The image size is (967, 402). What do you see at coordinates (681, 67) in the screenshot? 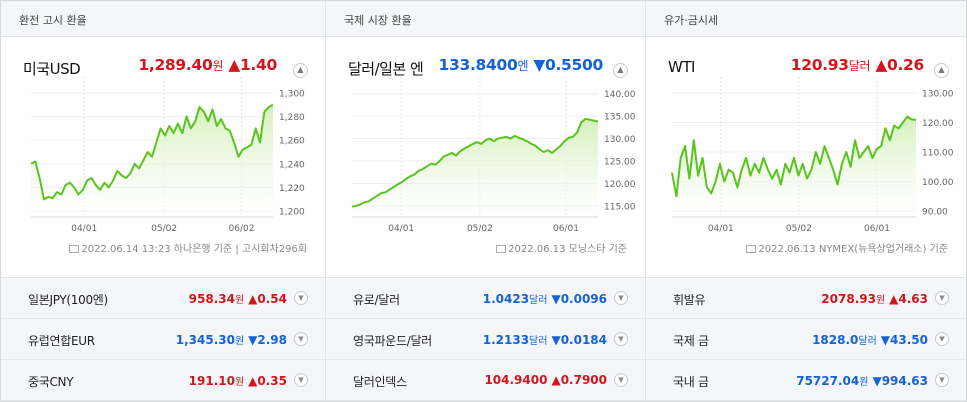
I see `rate-title: WTI` at bounding box center [681, 67].